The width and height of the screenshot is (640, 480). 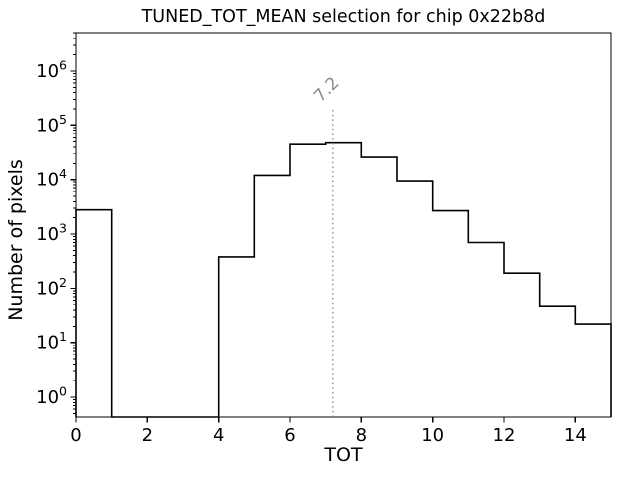 I want to click on y-tick-label: 10¹, so click(x=51, y=341).